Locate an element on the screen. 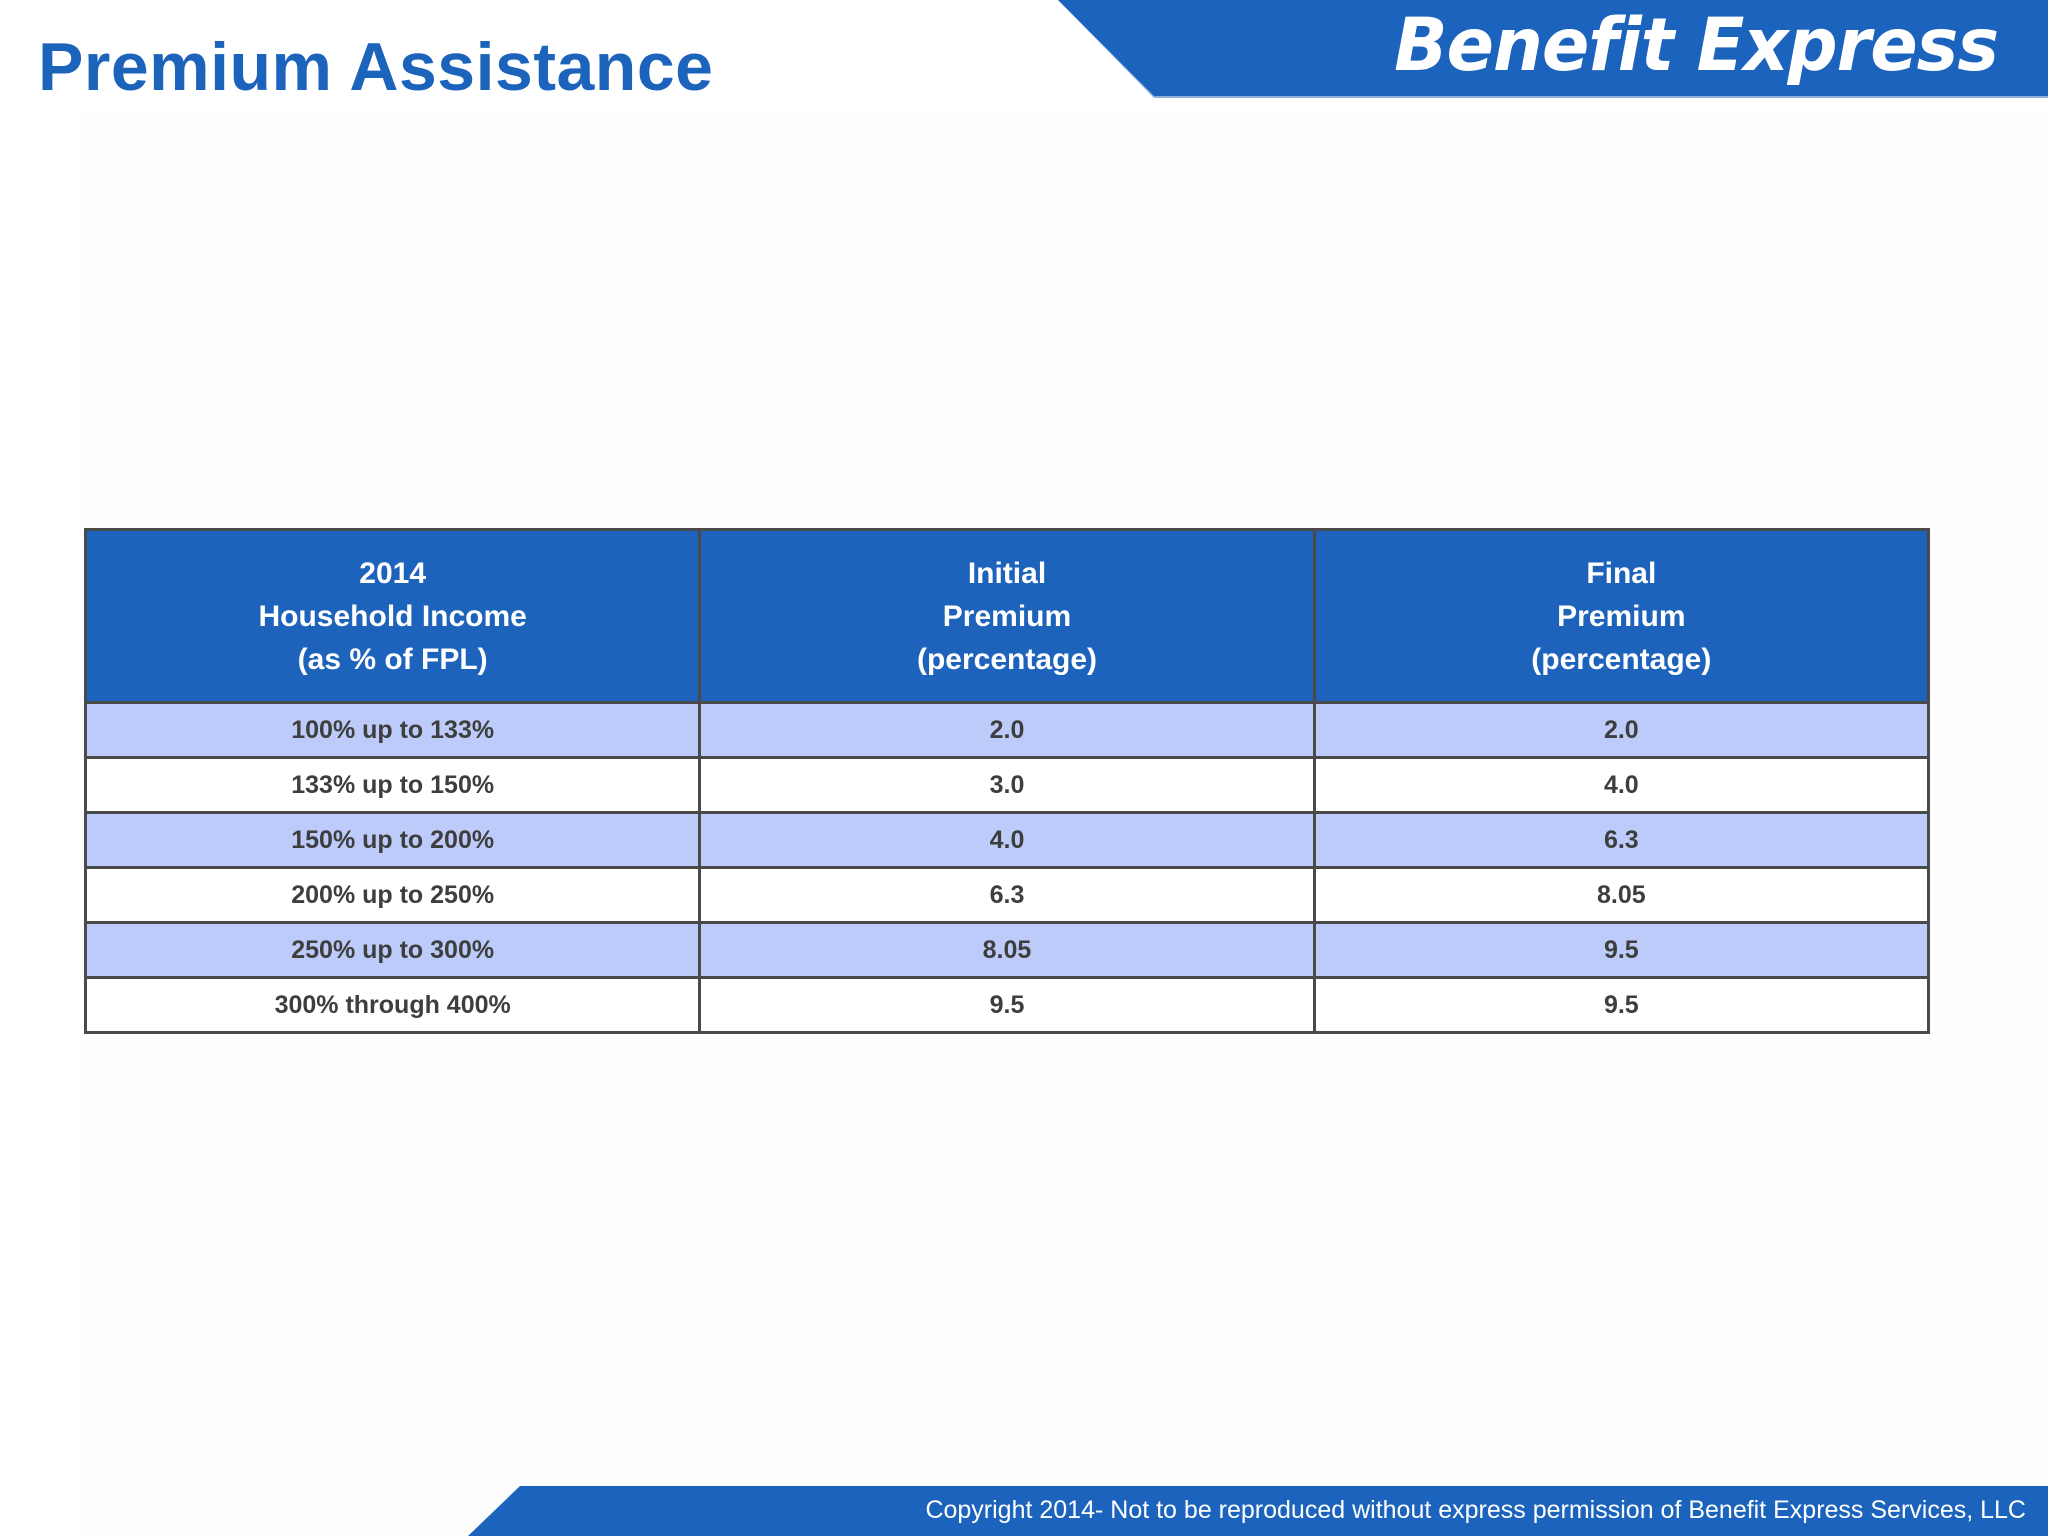  table-row: 150% up to 200% 4.0 6.3 is located at coordinates (1007, 840).